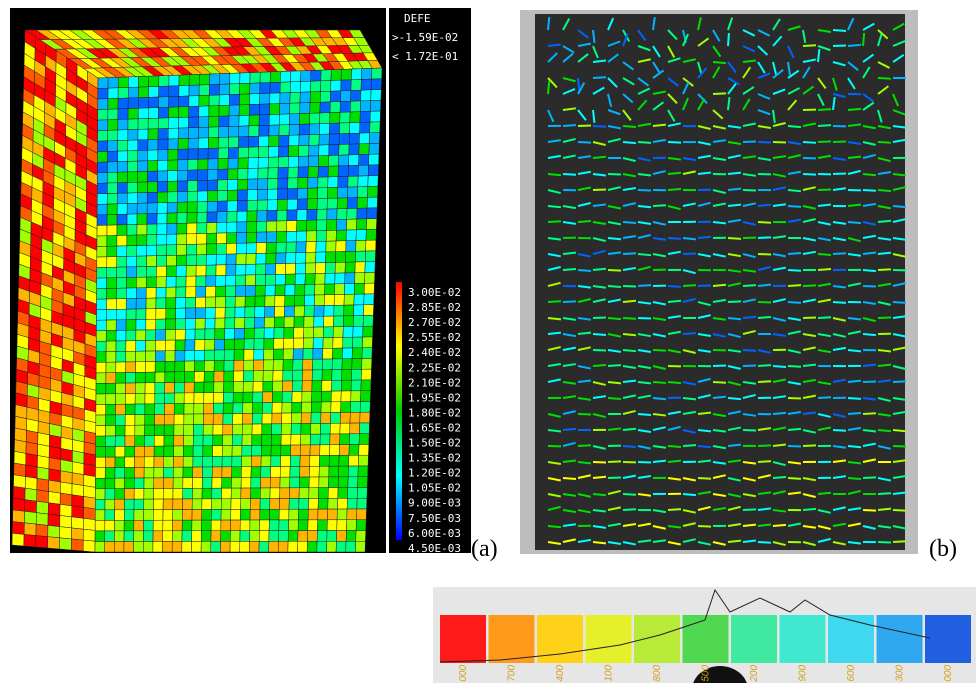  Describe the element at coordinates (899, 639) in the screenshot. I see `scale-box` at that location.